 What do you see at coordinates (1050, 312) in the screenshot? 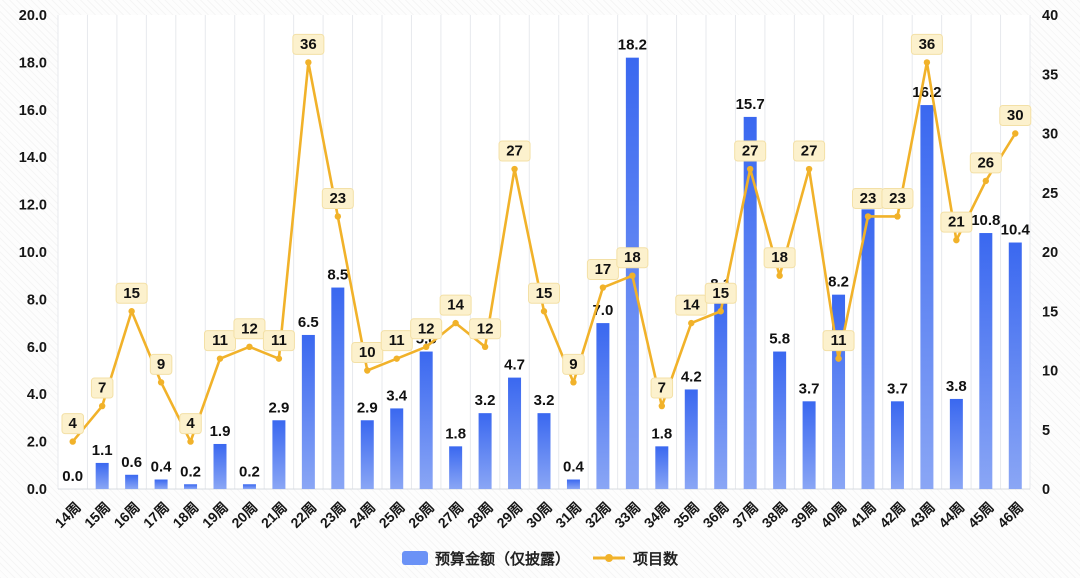
I see `right-axis-tick: 15` at bounding box center [1050, 312].